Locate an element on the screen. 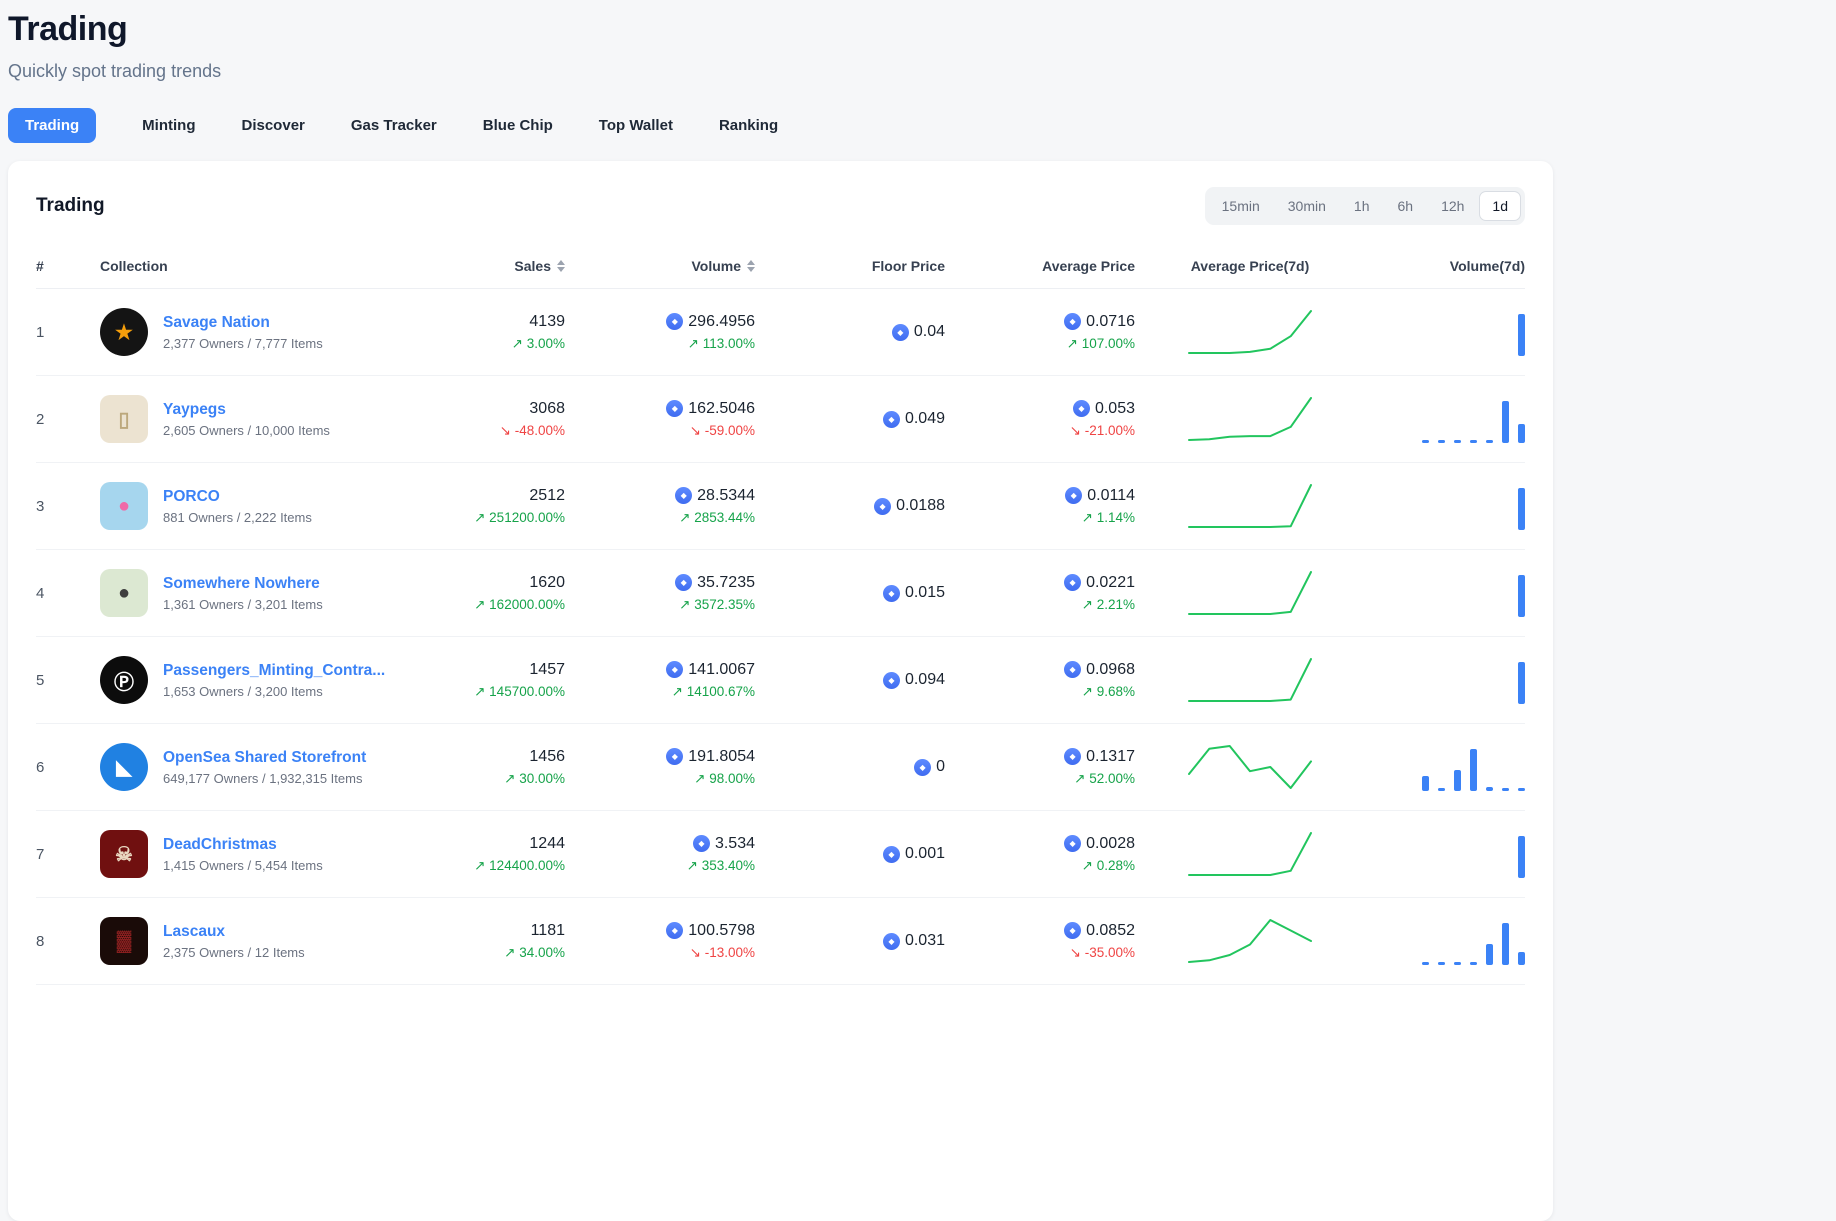 The image size is (1836, 1221). collection-link: Savage Nation is located at coordinates (216, 322).